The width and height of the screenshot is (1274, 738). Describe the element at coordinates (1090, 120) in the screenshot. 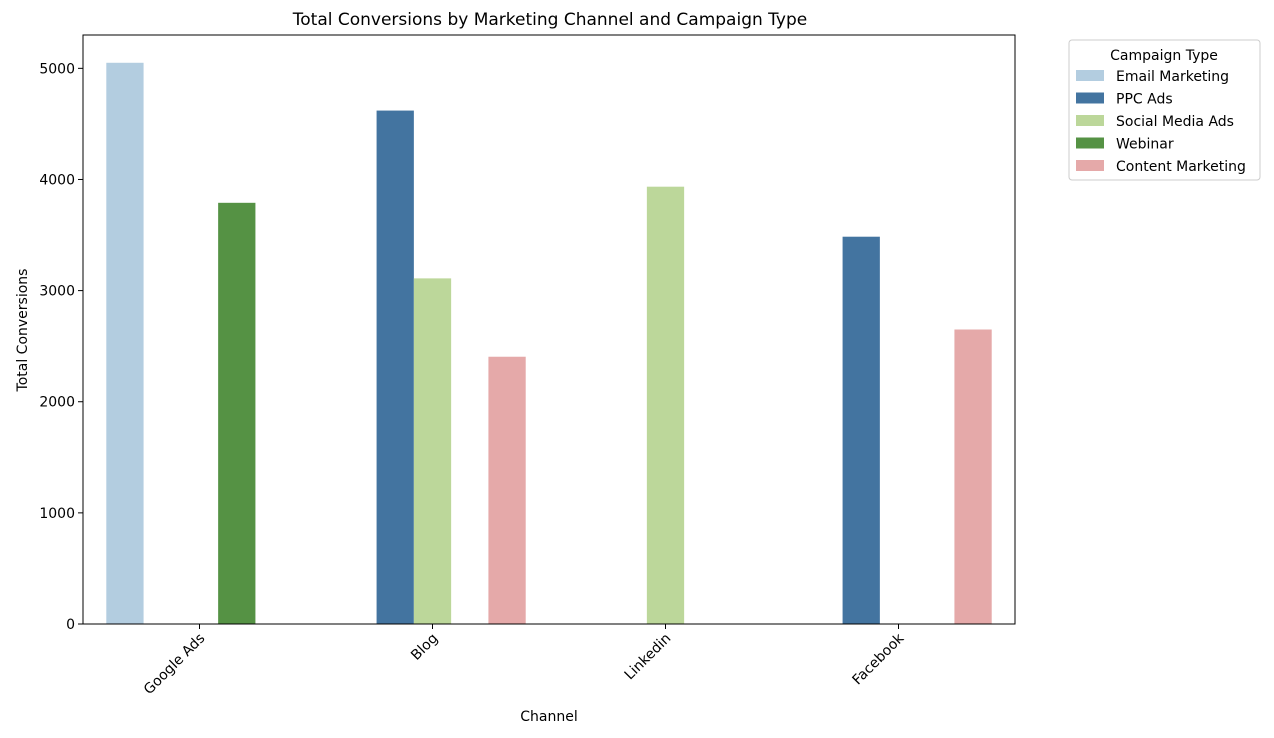

I see `legend-swatch-social-media-ads` at that location.